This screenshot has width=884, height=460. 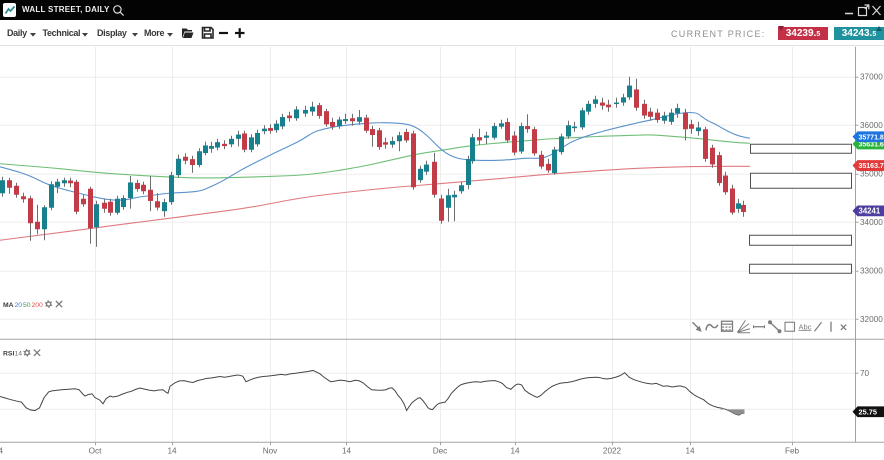 I want to click on svg-text: Abc, so click(x=805, y=326).